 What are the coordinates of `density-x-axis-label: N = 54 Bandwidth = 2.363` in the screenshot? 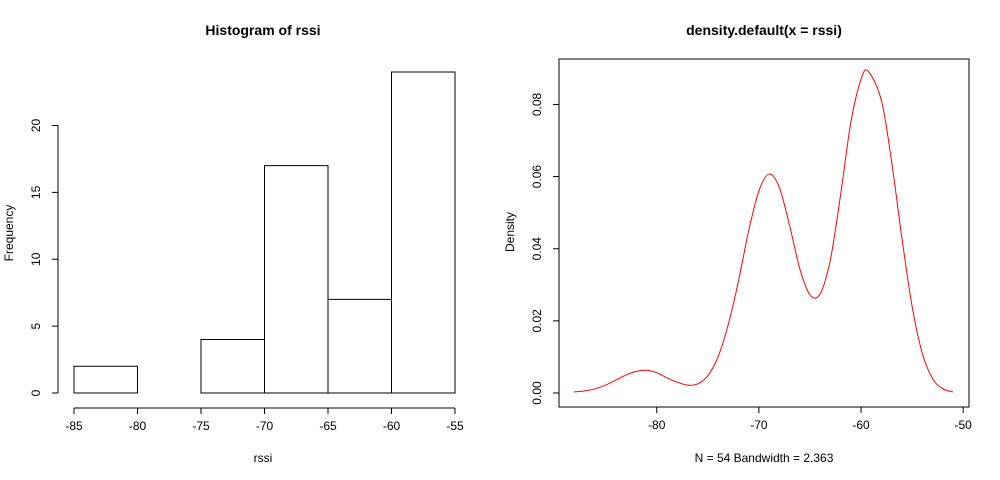 It's located at (764, 458).